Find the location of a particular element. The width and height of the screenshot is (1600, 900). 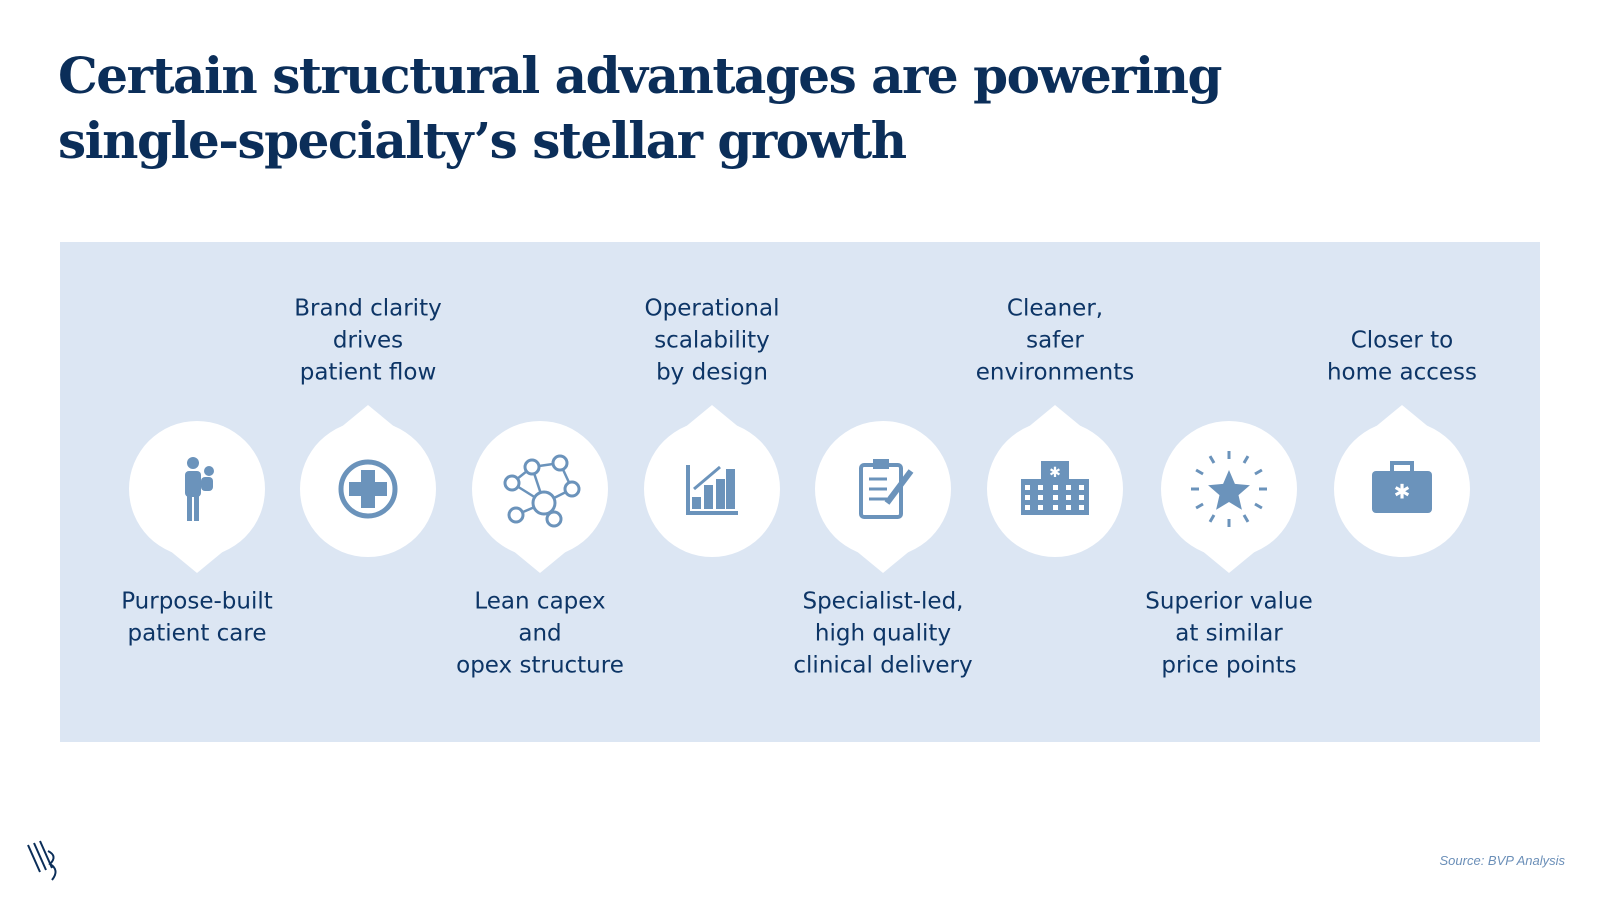

advantage-item: Brand clarity drives patient flow is located at coordinates (368, 426).